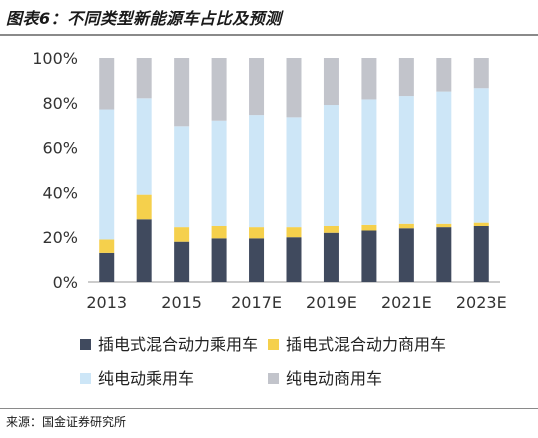  What do you see at coordinates (256, 302) in the screenshot?
I see `x-tick-label: 2017E` at bounding box center [256, 302].